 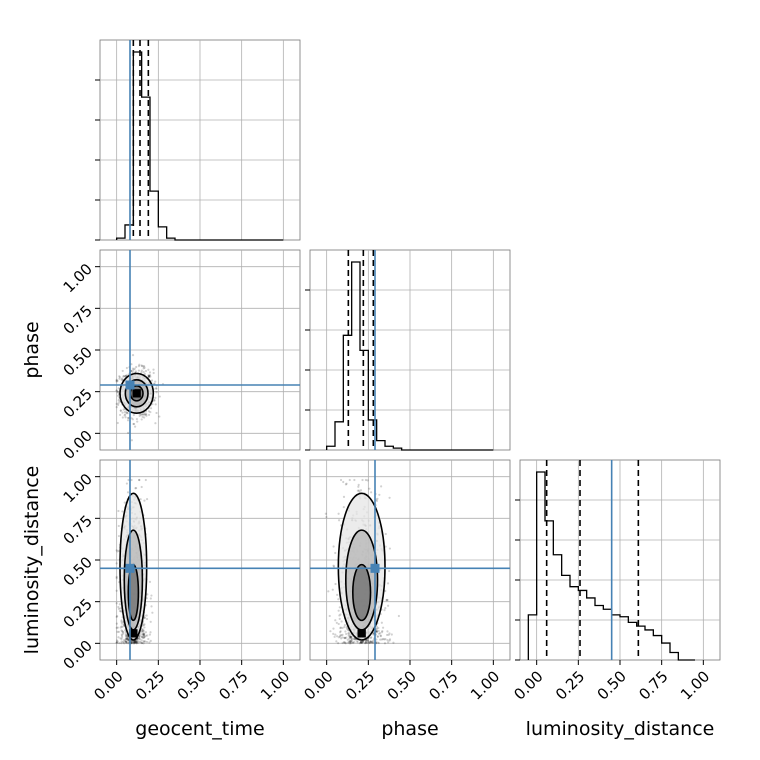 I want to click on truth-marker-geocent-time-vs-luminosity-distance, so click(x=130, y=568).